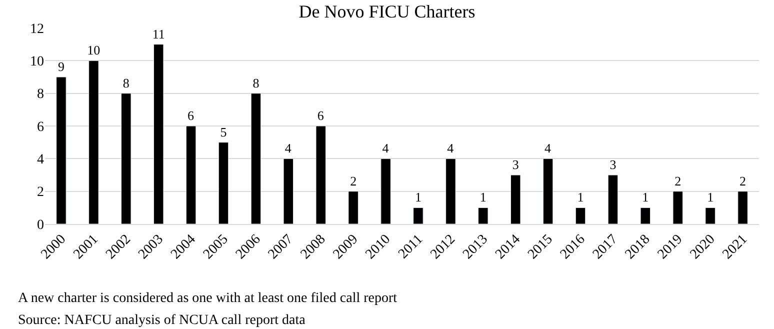 The width and height of the screenshot is (774, 329). I want to click on data-label: 9, so click(61, 66).